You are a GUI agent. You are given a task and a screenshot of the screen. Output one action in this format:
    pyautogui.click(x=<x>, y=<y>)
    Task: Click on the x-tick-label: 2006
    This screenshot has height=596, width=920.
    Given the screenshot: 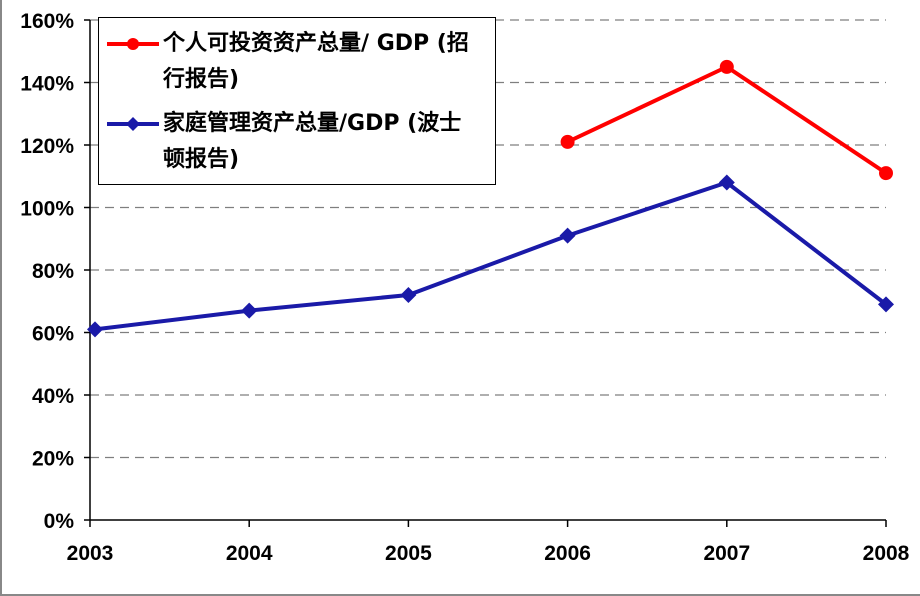 What is the action you would take?
    pyautogui.click(x=567, y=553)
    